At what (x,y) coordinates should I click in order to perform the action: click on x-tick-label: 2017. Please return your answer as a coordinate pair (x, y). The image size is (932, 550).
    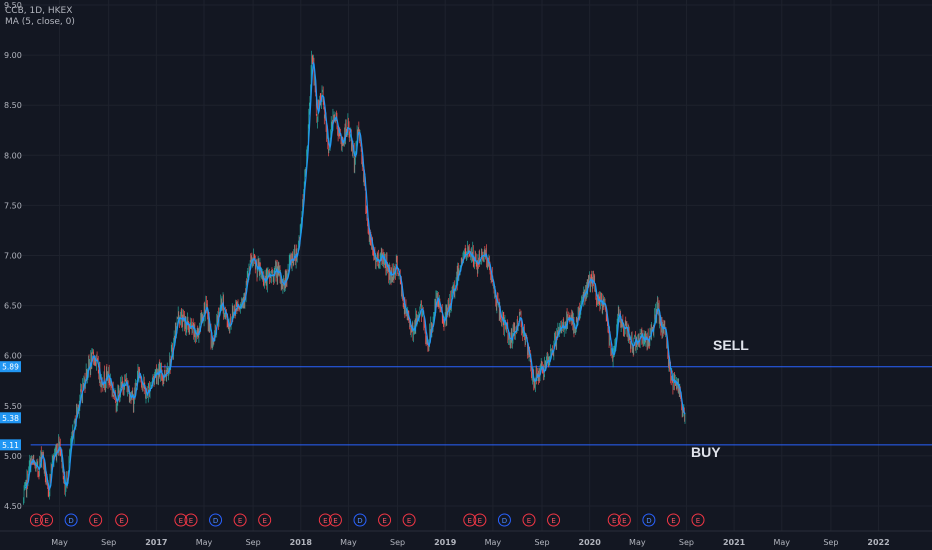
    Looking at the image, I should click on (156, 542).